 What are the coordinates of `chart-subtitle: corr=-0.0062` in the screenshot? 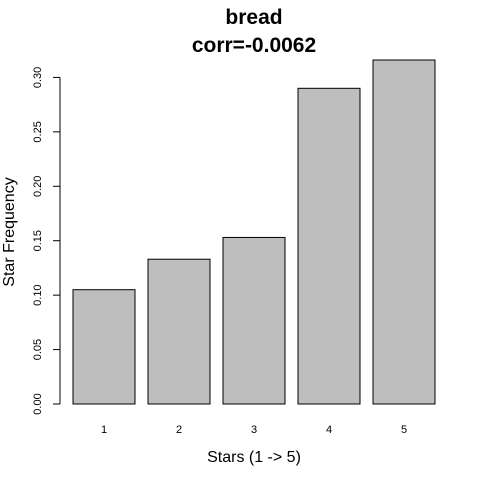 It's located at (254, 45).